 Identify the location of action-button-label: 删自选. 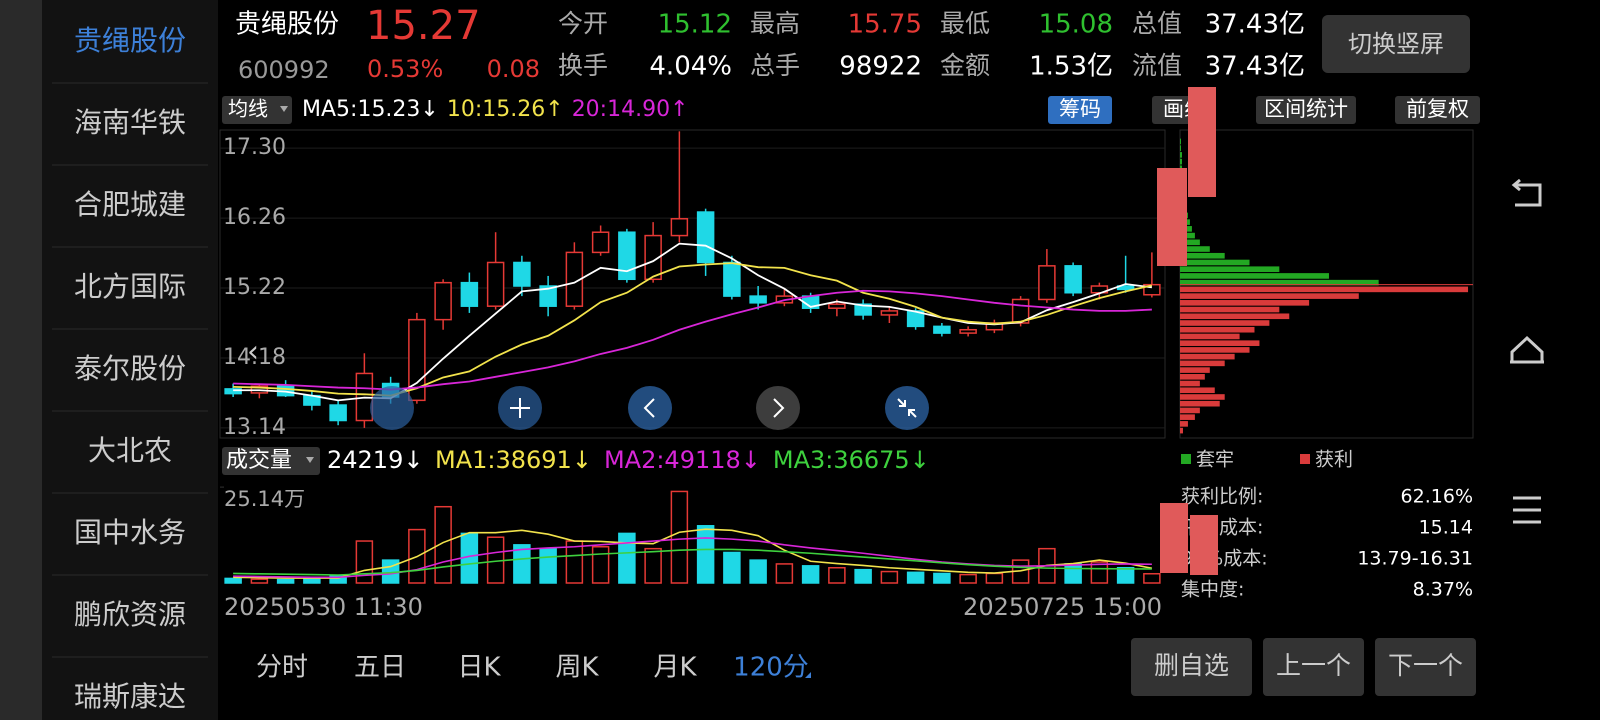
(1191, 665).